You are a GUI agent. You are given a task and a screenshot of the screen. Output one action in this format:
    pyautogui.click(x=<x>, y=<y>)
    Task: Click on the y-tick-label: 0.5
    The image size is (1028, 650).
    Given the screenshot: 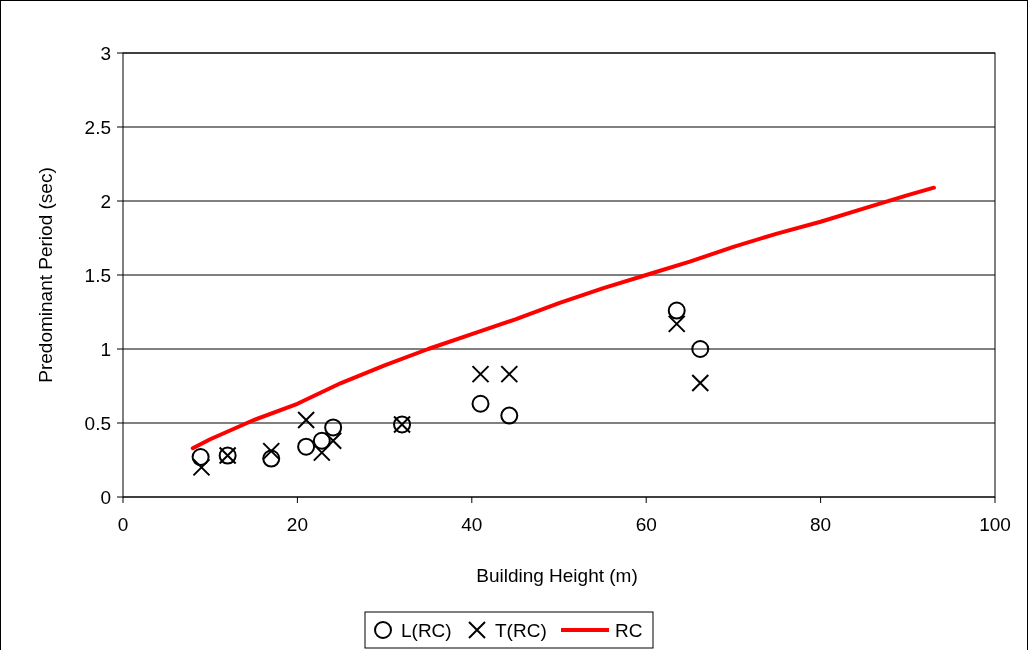 What is the action you would take?
    pyautogui.click(x=97, y=423)
    